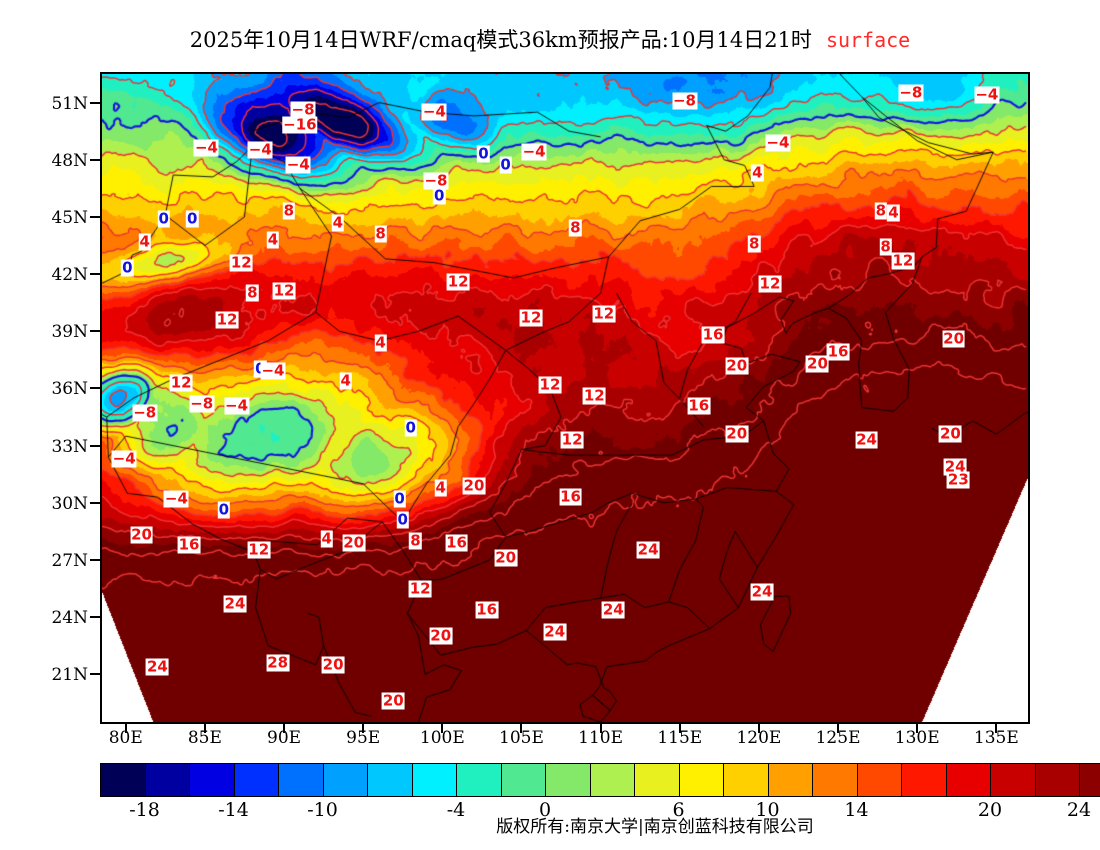  I want to click on longitude-tick-label: 125E, so click(838, 738).